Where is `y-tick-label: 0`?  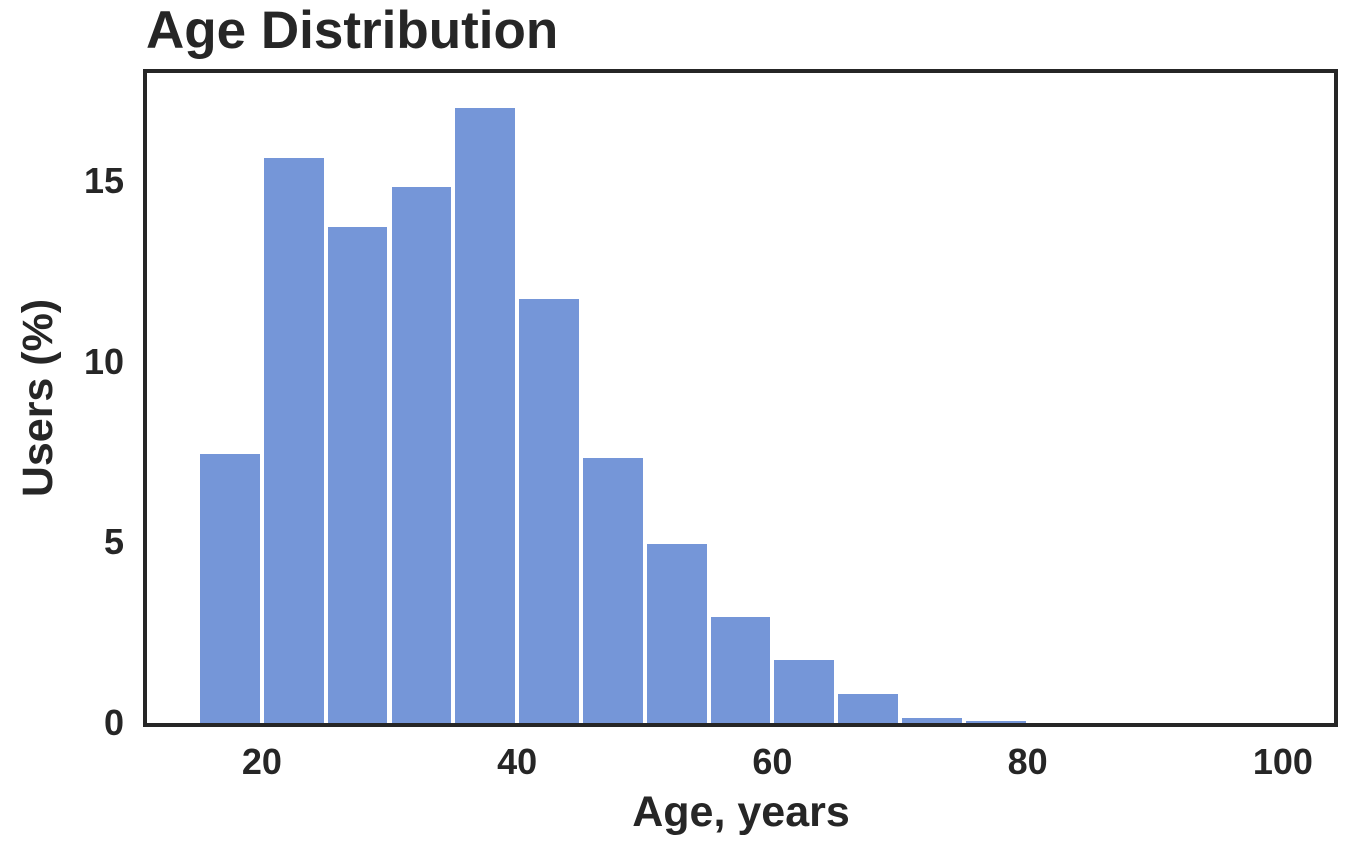 y-tick-label: 0 is located at coordinates (113, 722).